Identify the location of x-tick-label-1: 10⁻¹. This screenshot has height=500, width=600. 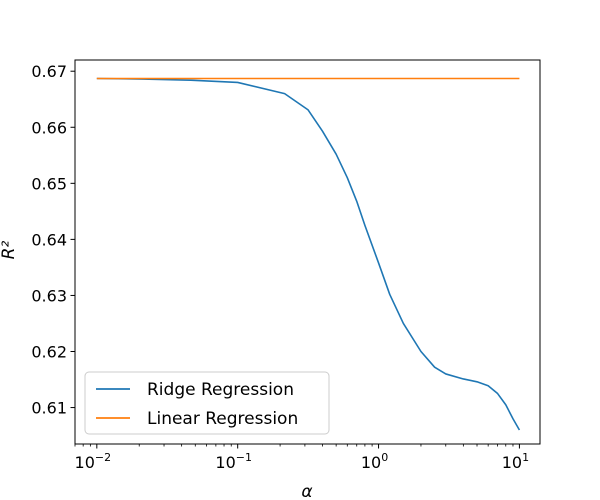
(233, 461).